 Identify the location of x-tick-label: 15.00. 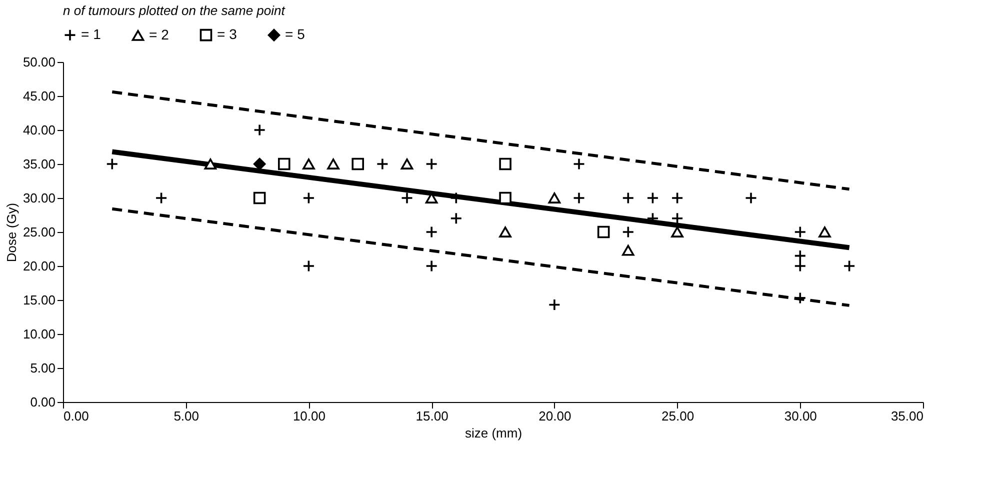
(432, 416).